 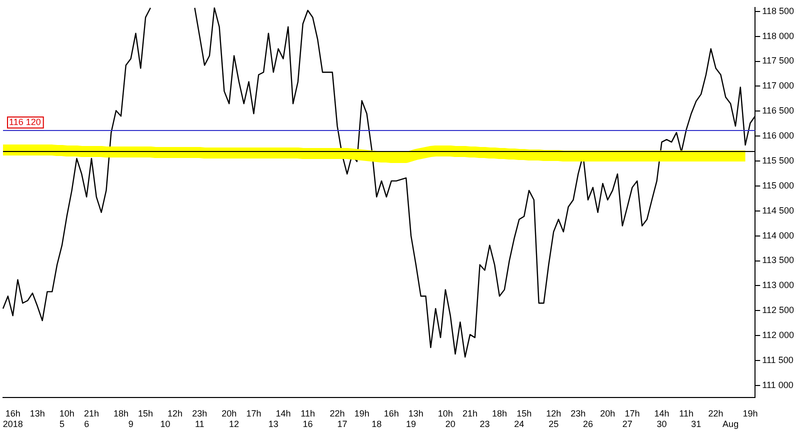 What do you see at coordinates (175, 413) in the screenshot?
I see `x-tick-label: 12h` at bounding box center [175, 413].